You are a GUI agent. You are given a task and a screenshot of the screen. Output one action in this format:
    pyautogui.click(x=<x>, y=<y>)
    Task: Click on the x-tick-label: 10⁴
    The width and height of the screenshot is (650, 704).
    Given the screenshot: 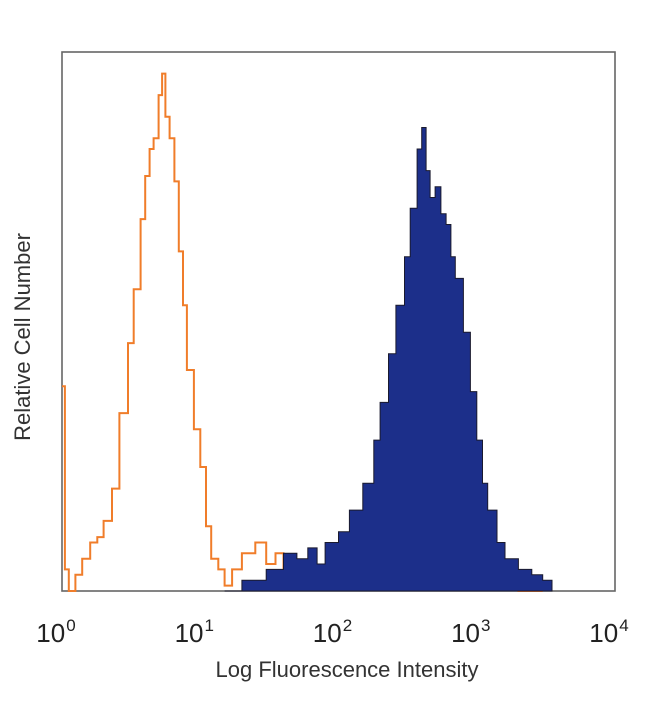 What is the action you would take?
    pyautogui.click(x=608, y=632)
    